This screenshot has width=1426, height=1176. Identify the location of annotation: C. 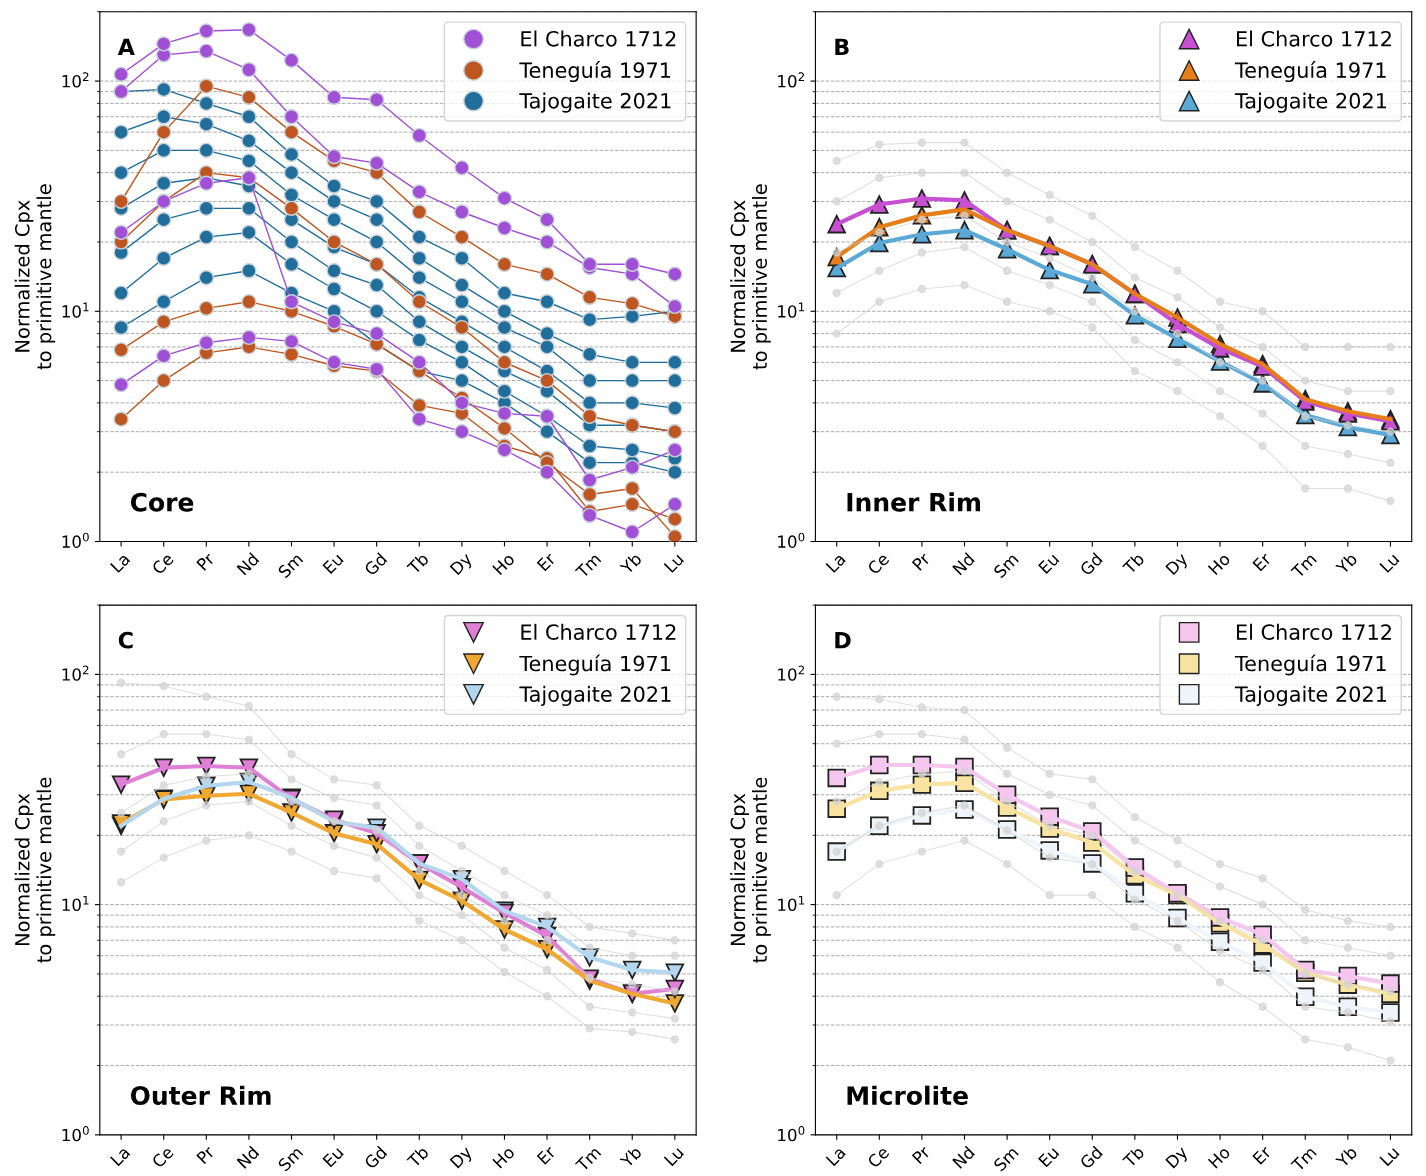
(125, 640).